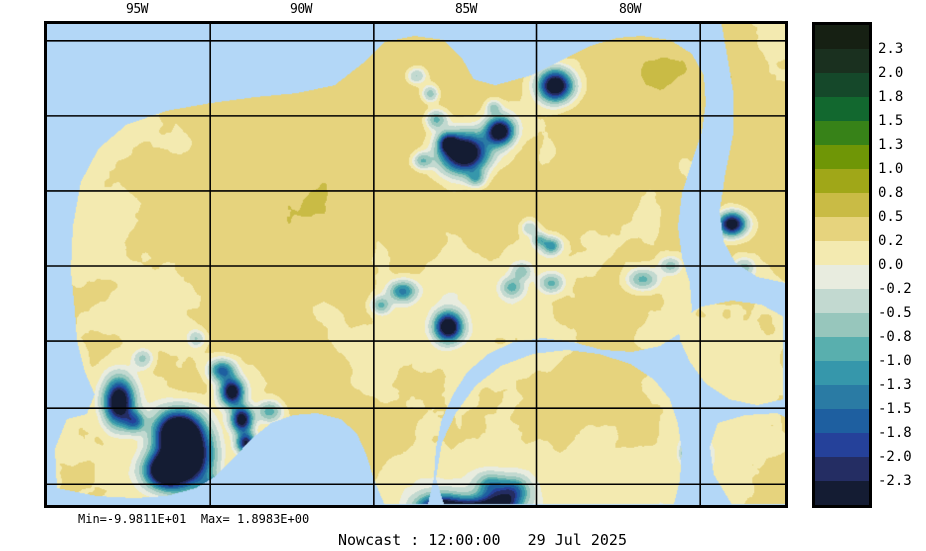  Describe the element at coordinates (895, 481) in the screenshot. I see `colorbar-tick-18: -2.3` at that location.